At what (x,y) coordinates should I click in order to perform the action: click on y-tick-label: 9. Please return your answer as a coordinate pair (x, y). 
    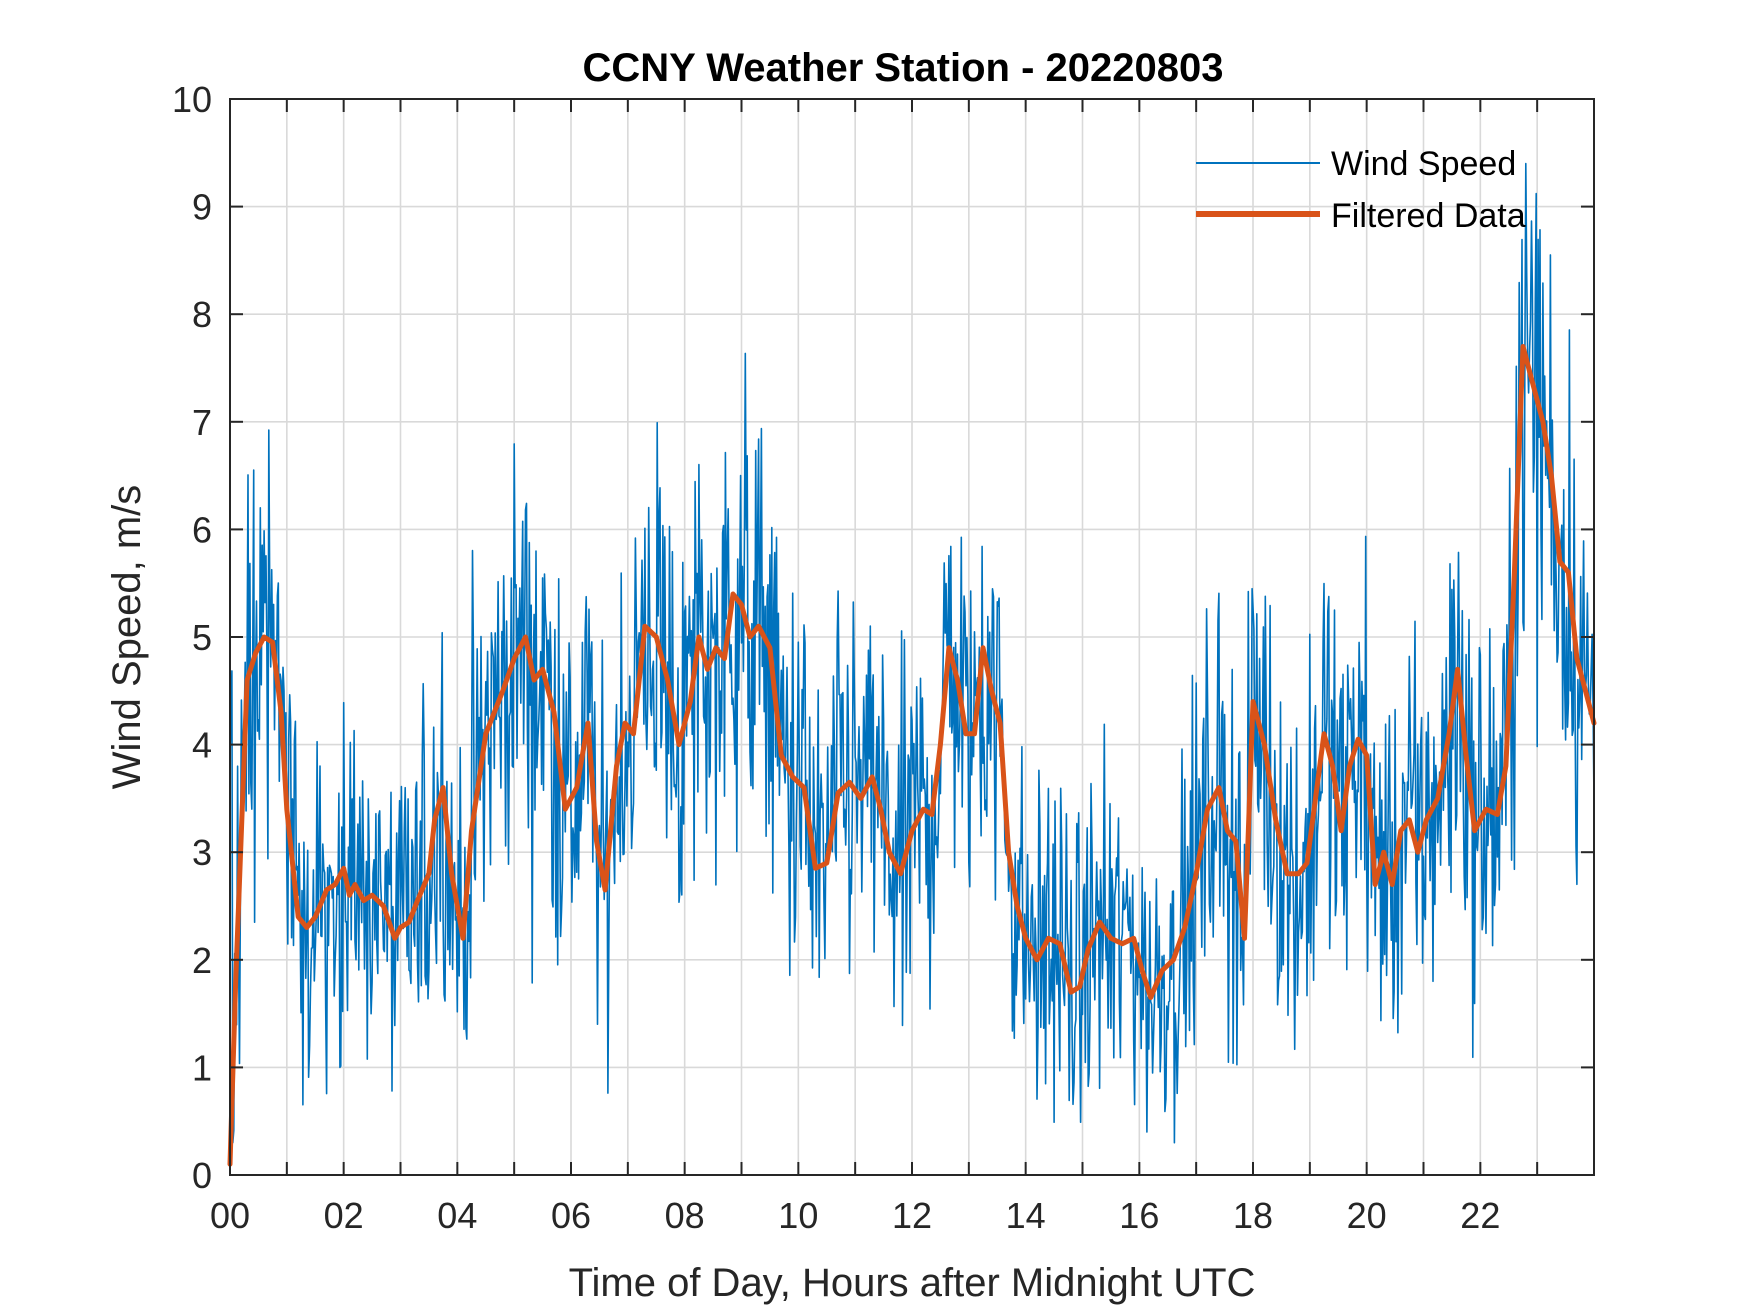
    Looking at the image, I should click on (202, 207).